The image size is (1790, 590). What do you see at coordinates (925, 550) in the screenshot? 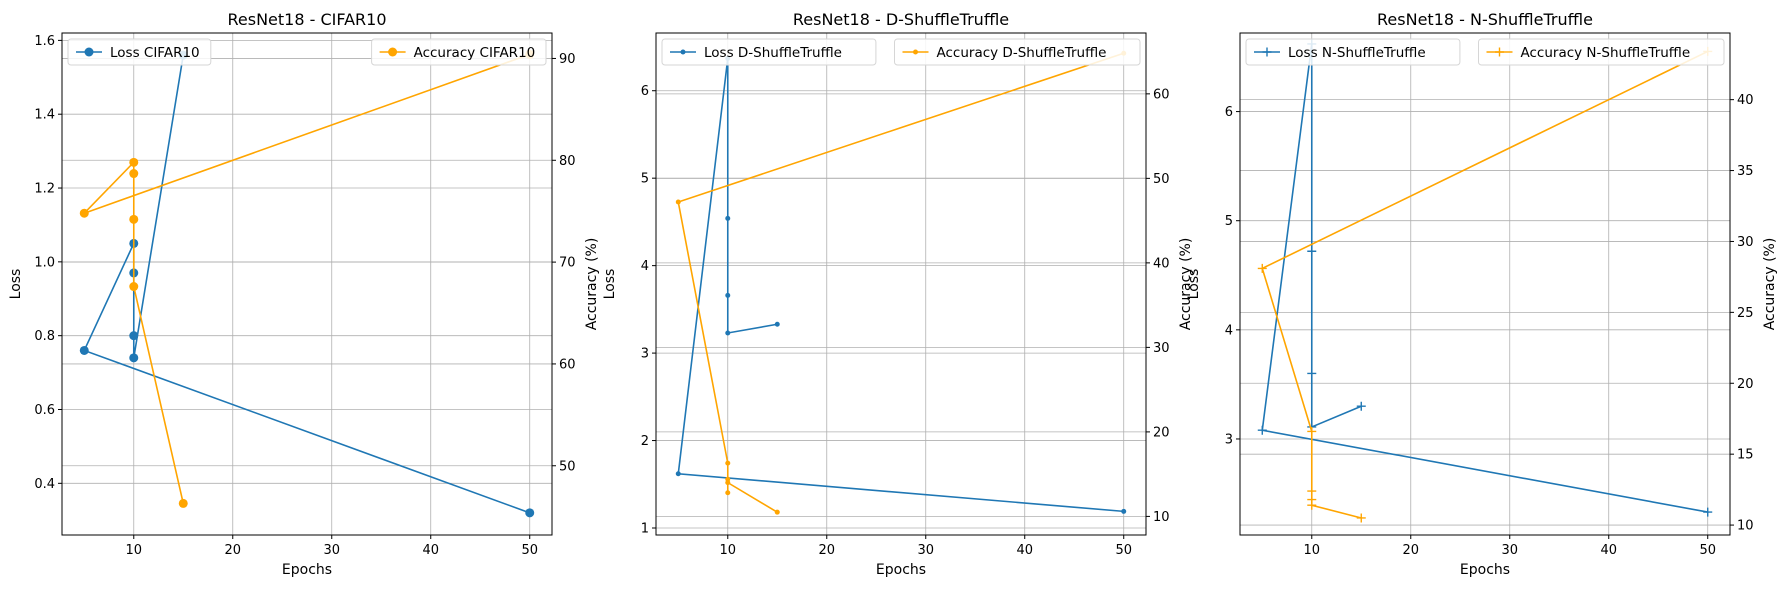
I see `chart-2-xtick-label-2: 30` at bounding box center [925, 550].